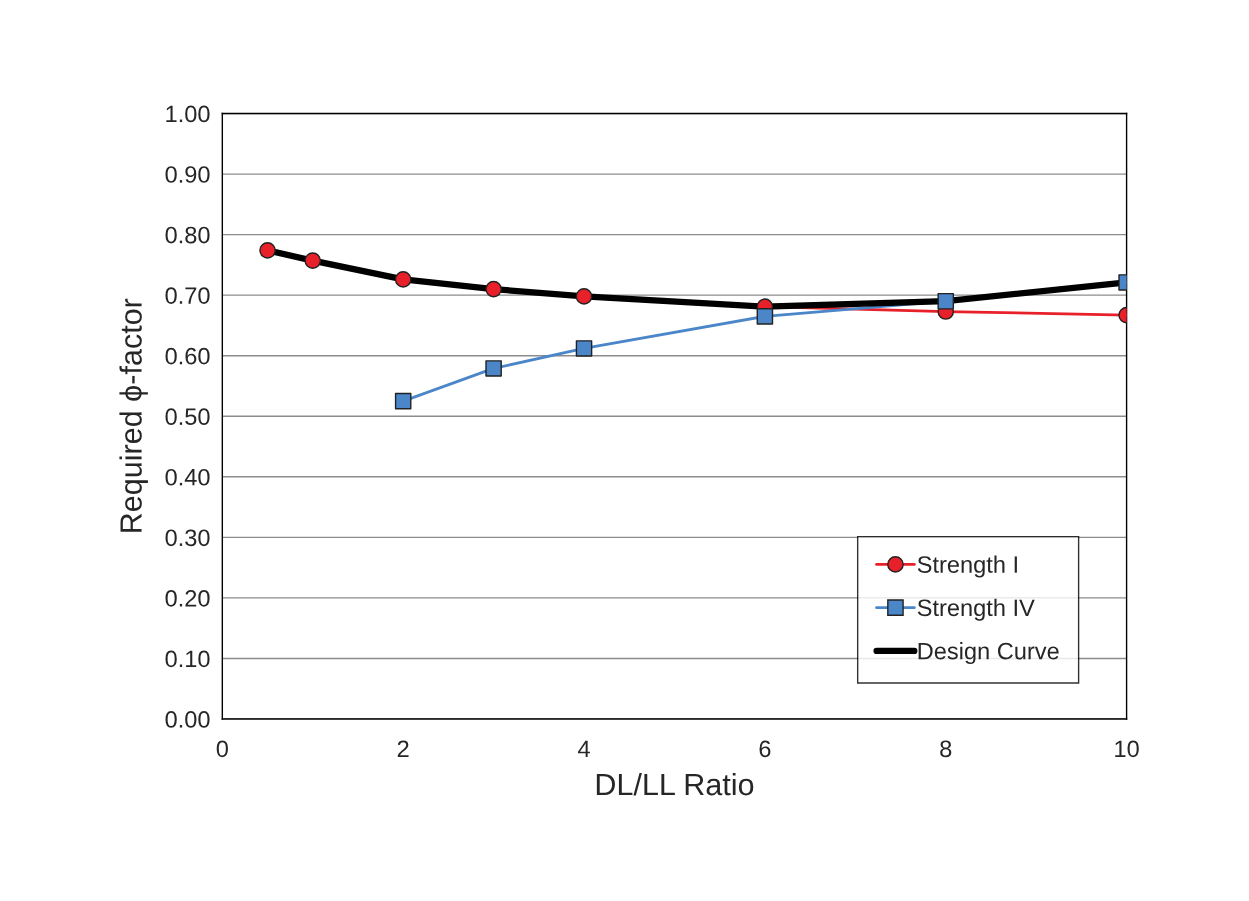 The width and height of the screenshot is (1249, 901). I want to click on x-tick-label: 8, so click(946, 749).